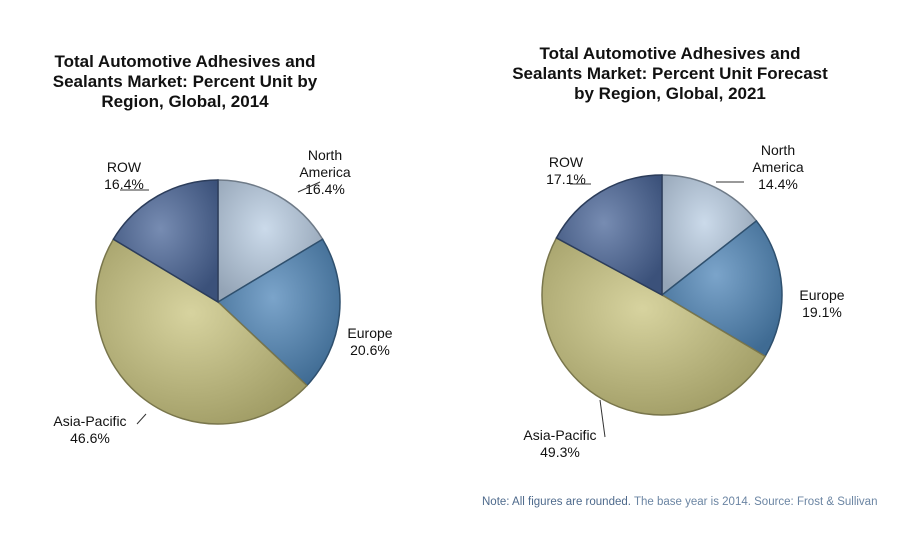 This screenshot has width=900, height=550. What do you see at coordinates (559, 443) in the screenshot?
I see `slice-label: Asia-Pacific 49.3%` at bounding box center [559, 443].